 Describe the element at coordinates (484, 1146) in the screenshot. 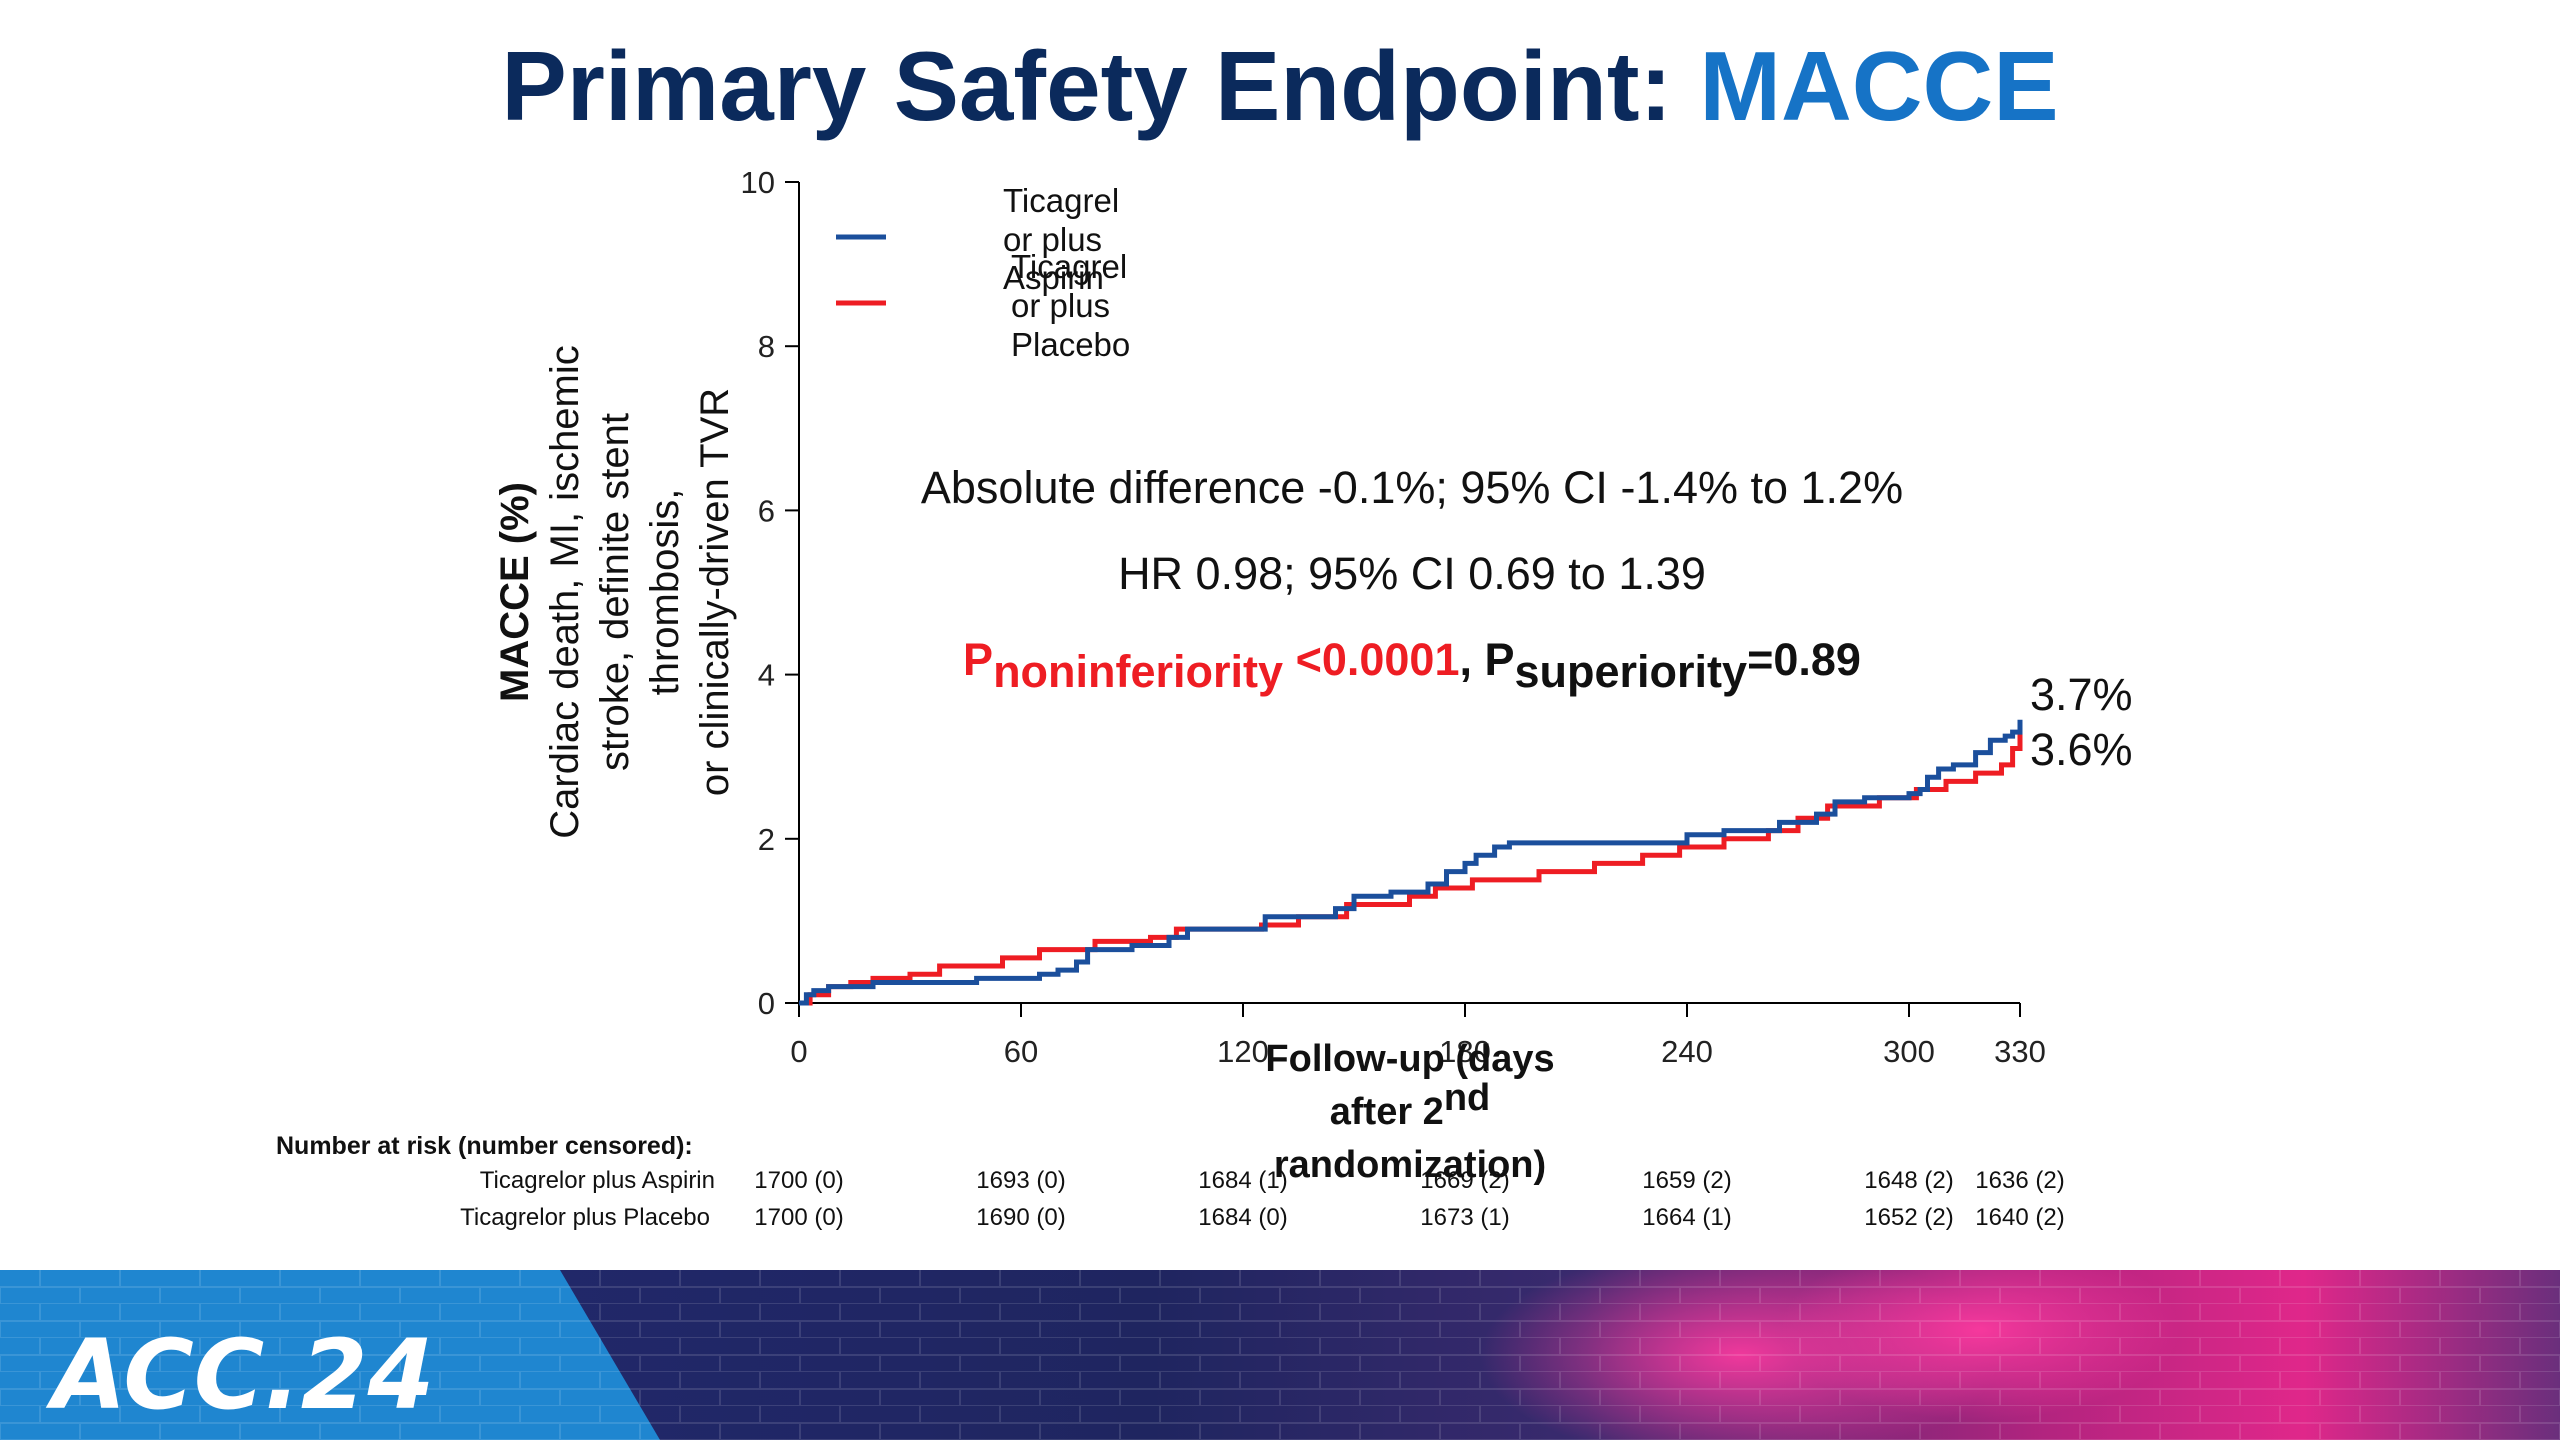

I see `risk-table-title: Number at risk (number censored):` at that location.